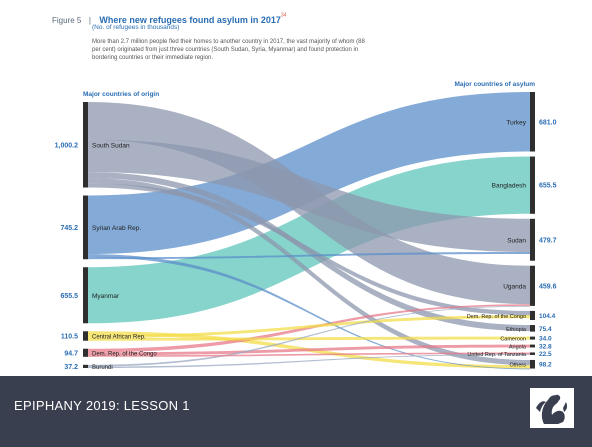  What do you see at coordinates (85, 352) in the screenshot?
I see `origin-node-dem-rep-of-the-congo` at bounding box center [85, 352].